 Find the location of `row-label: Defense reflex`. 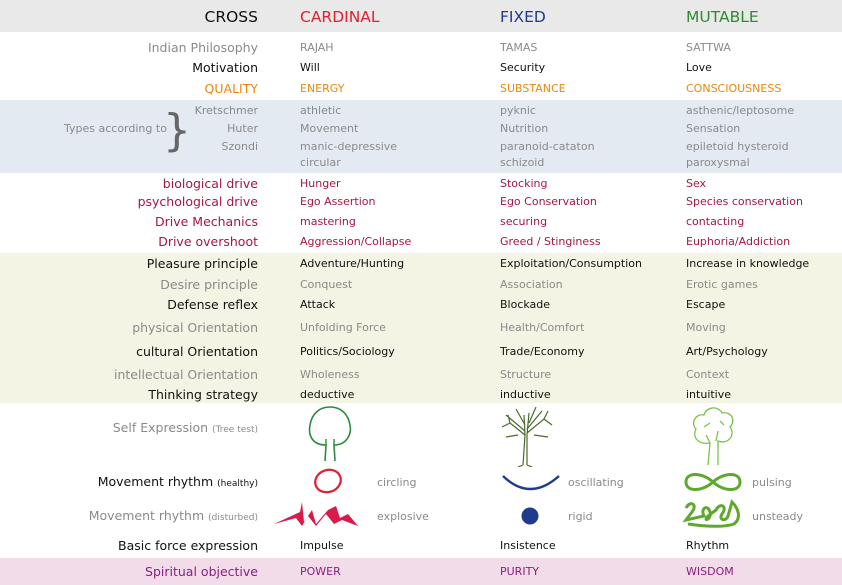

row-label: Defense reflex is located at coordinates (212, 305).